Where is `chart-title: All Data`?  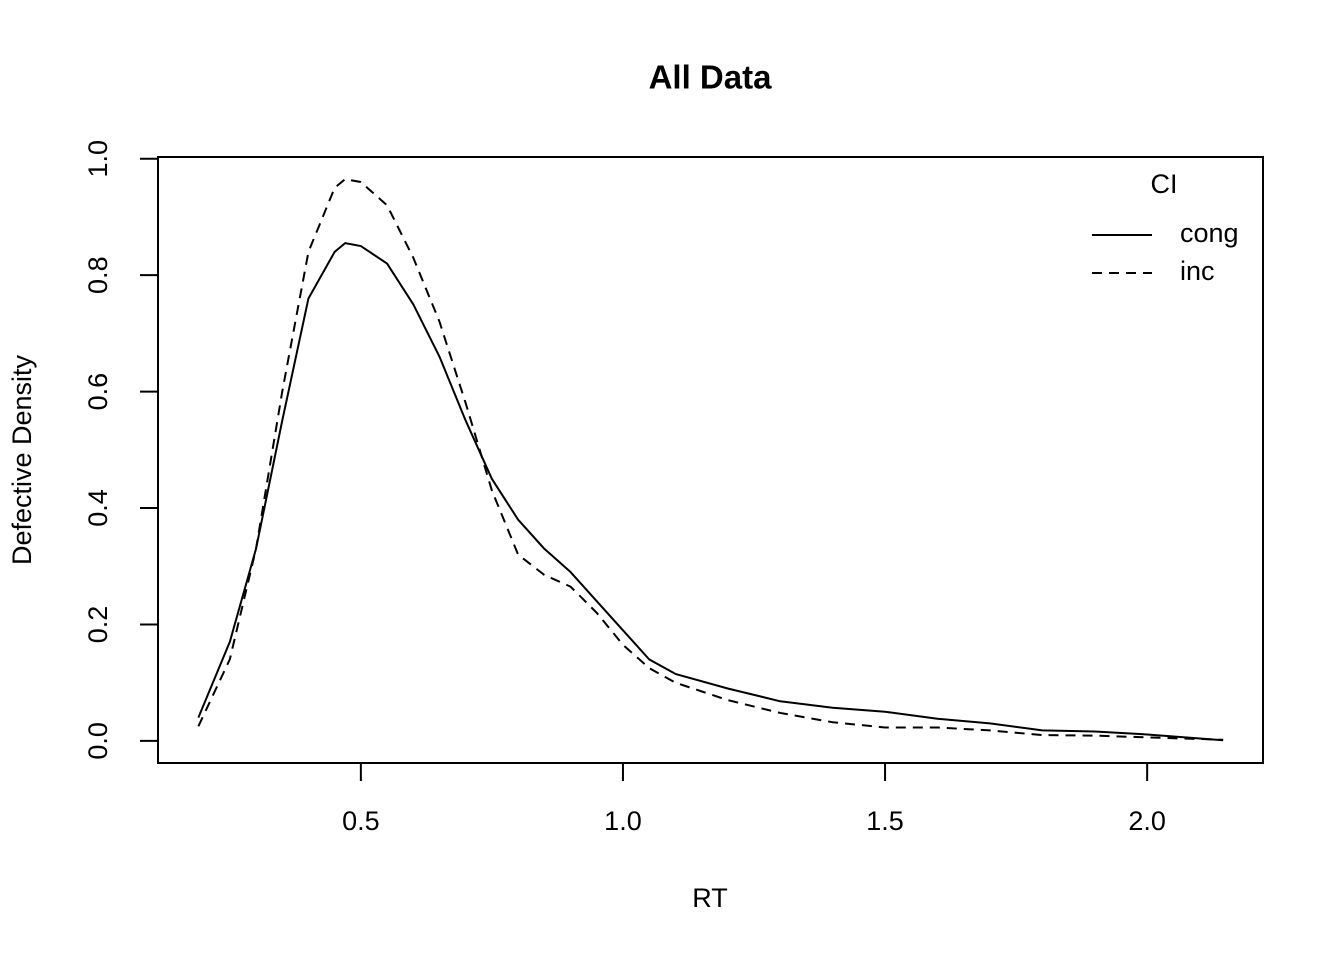 chart-title: All Data is located at coordinates (711, 77).